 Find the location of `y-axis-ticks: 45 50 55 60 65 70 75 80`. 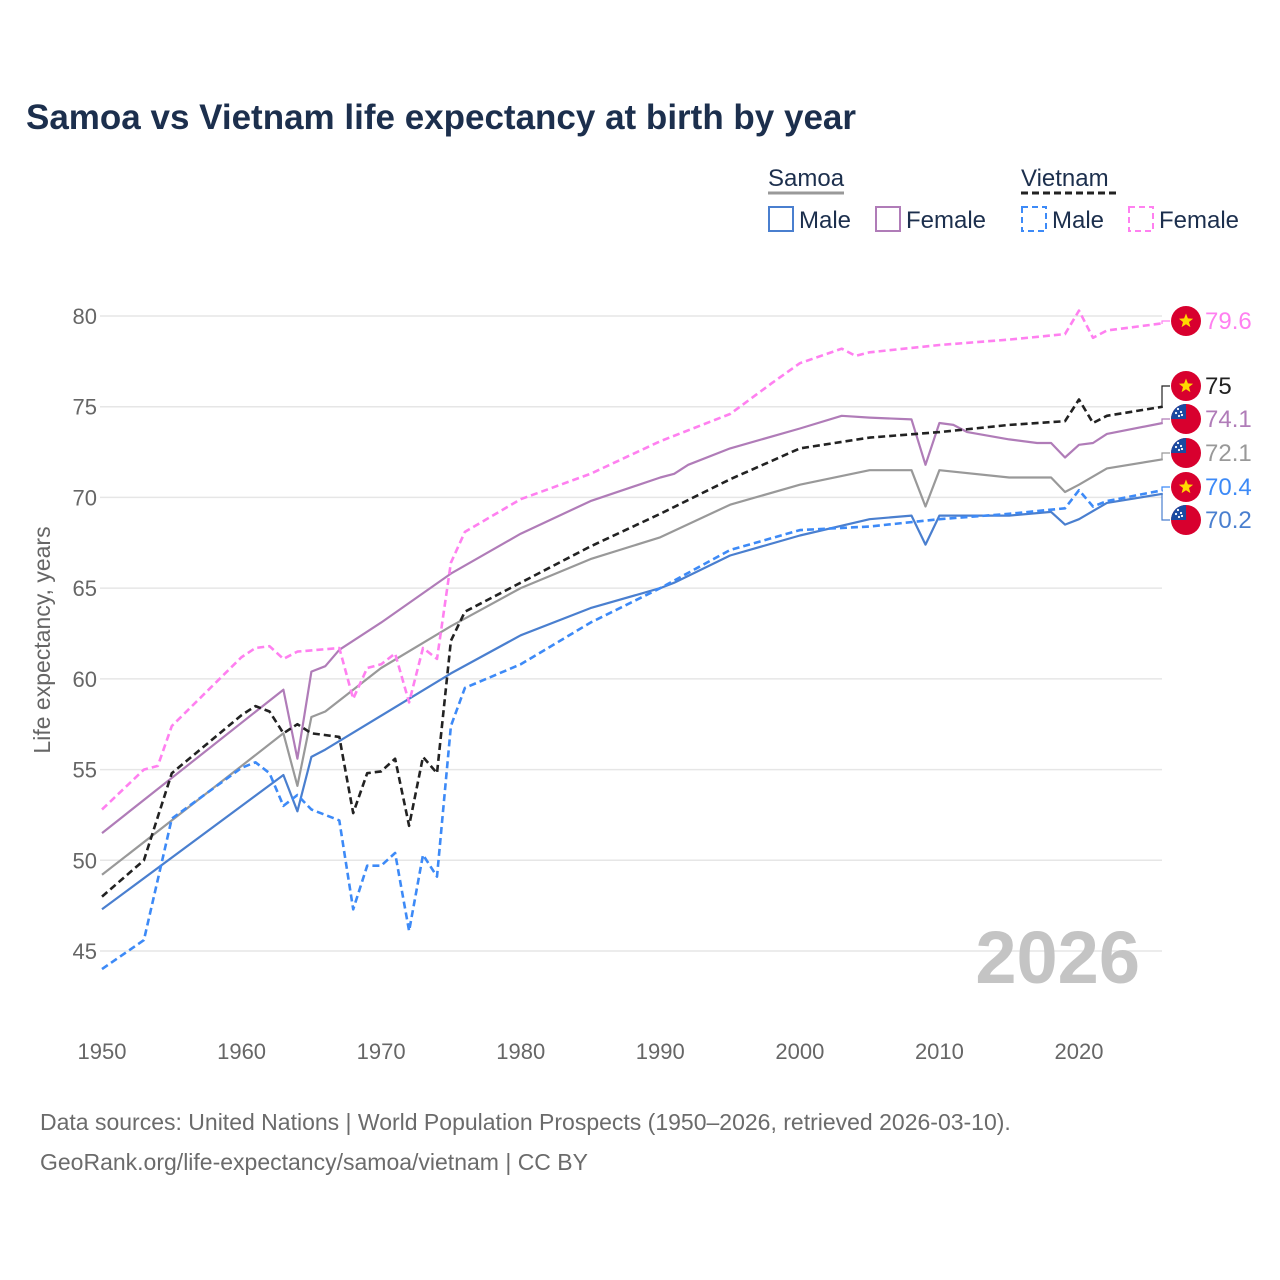

y-axis-ticks: 45 50 55 60 65 70 75 80 is located at coordinates (85, 634).